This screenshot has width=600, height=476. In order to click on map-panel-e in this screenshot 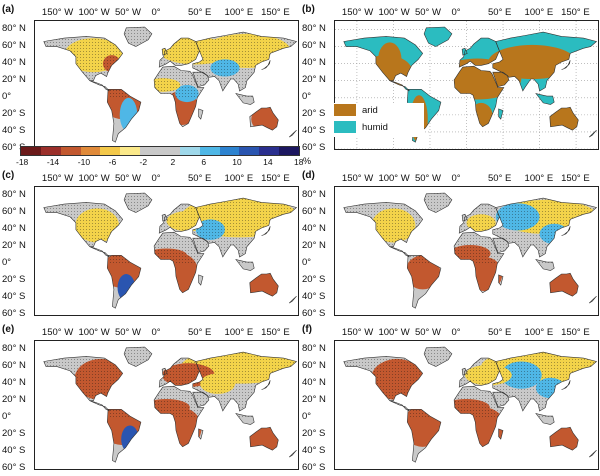, I will do `click(166, 405)`.